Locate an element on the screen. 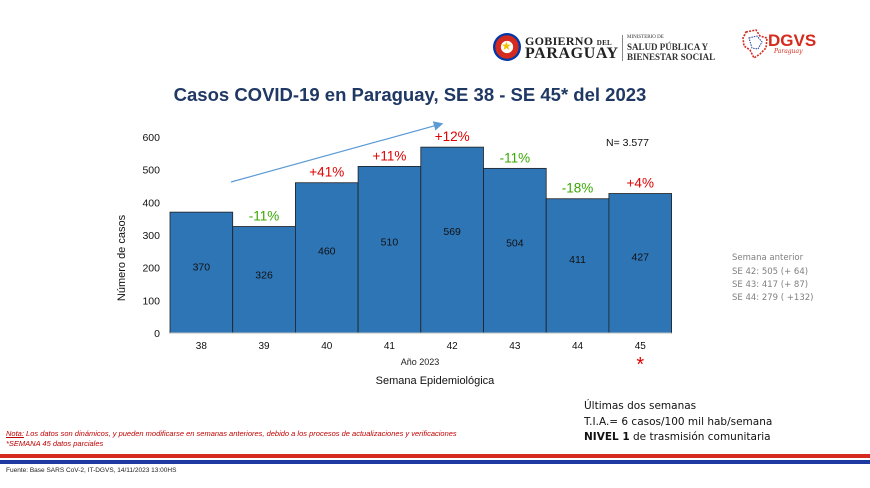 Image resolution: width=870 pixels, height=488 pixels. bar-change-label: +4% is located at coordinates (640, 183).